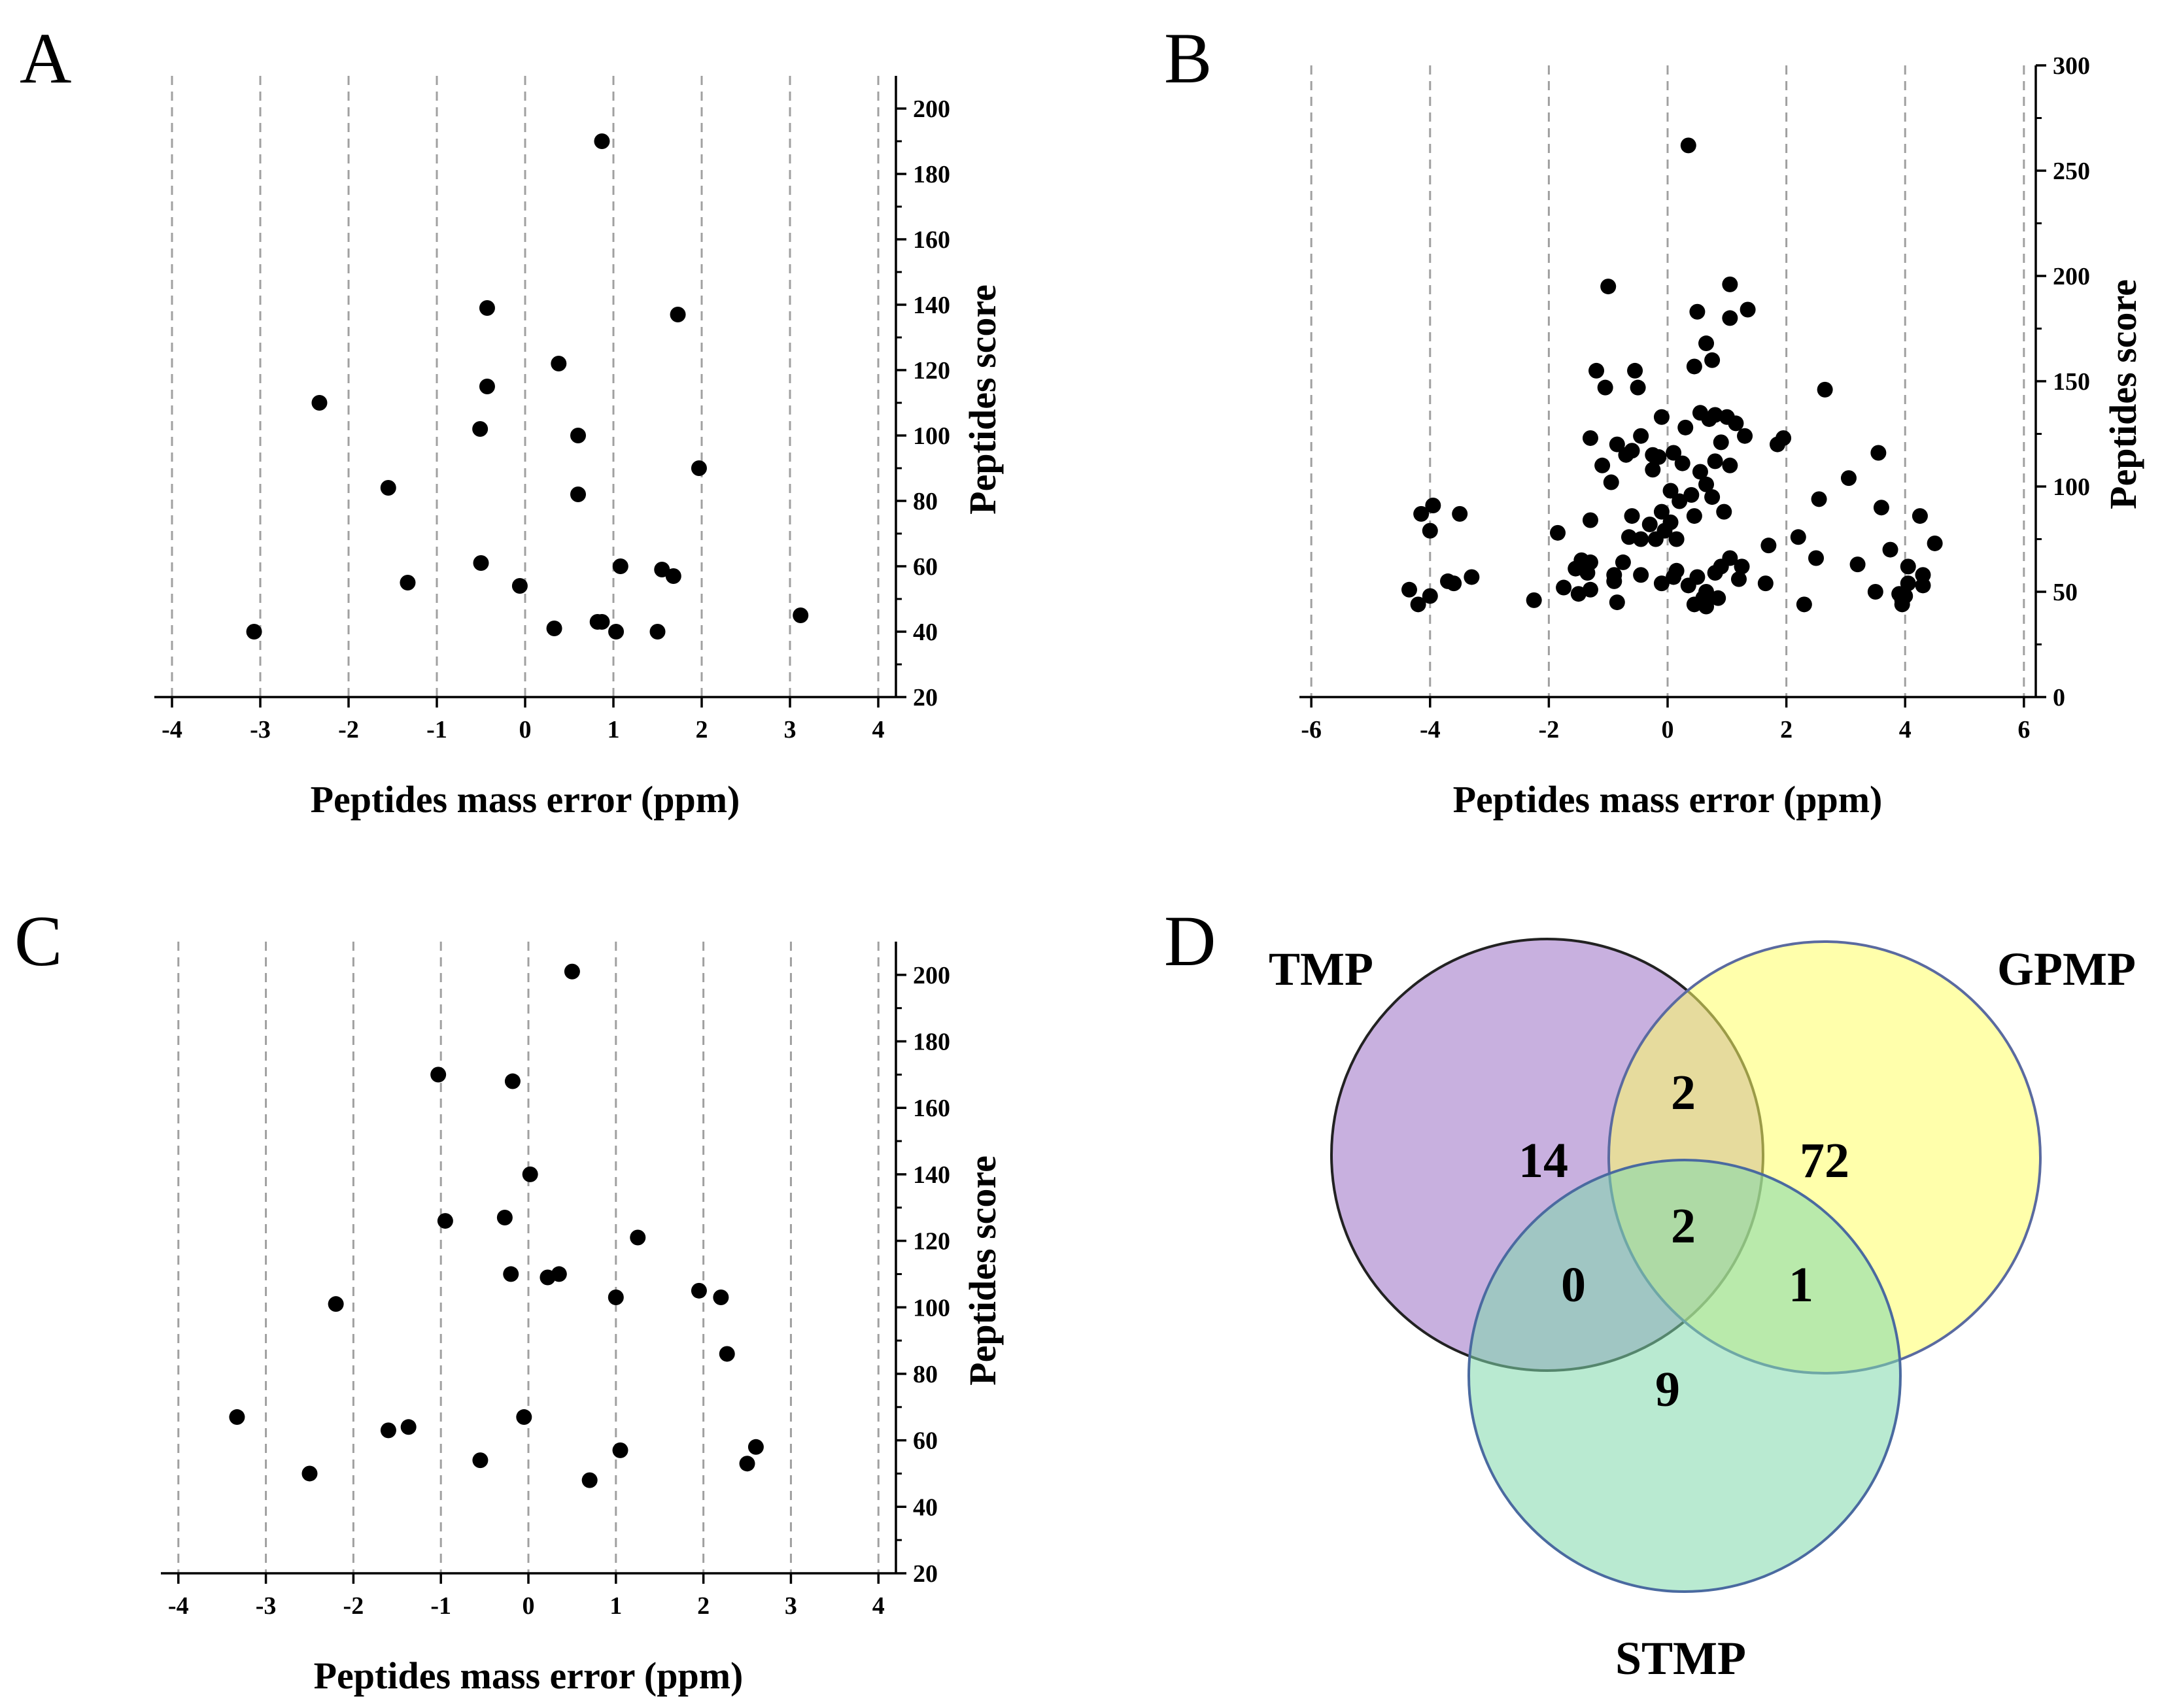 The image size is (2179, 1708). Describe the element at coordinates (2071, 171) in the screenshot. I see `y-tick-label: 250` at that location.